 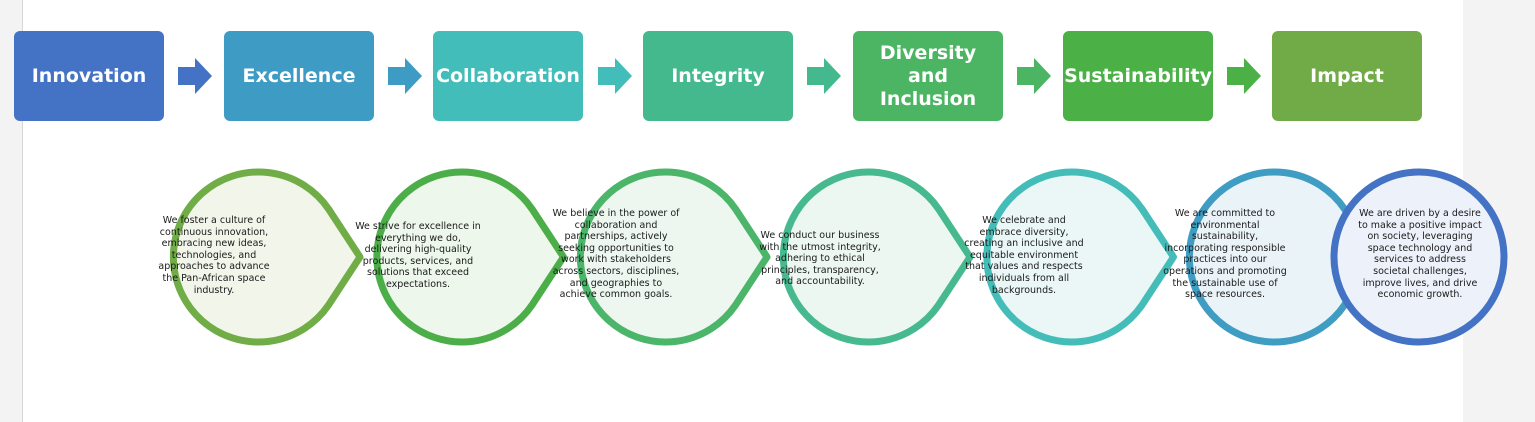 I want to click on value-box-integrity: Integrity, so click(x=718, y=76).